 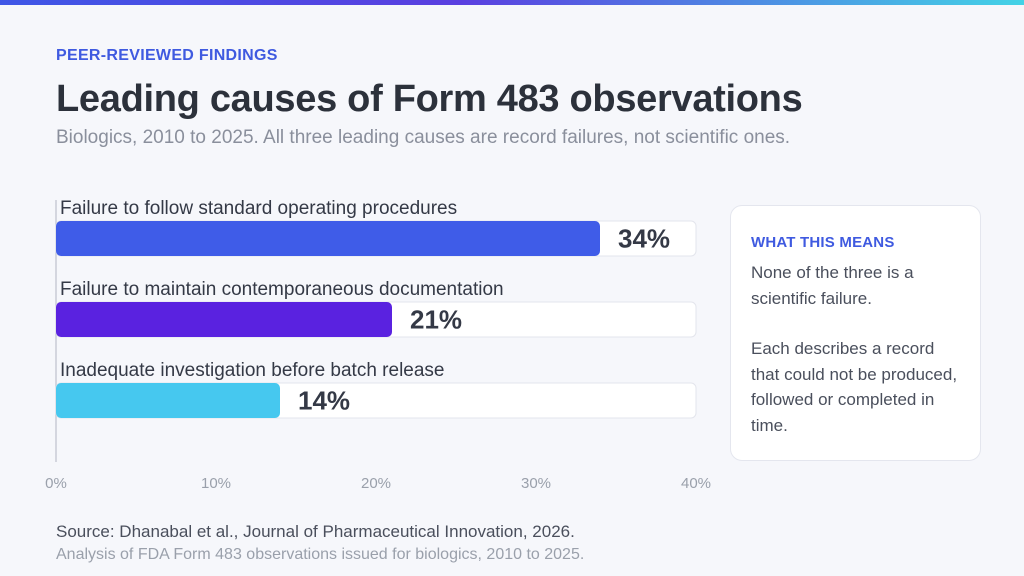 What do you see at coordinates (376, 483) in the screenshot?
I see `x-tick-label: 20%` at bounding box center [376, 483].